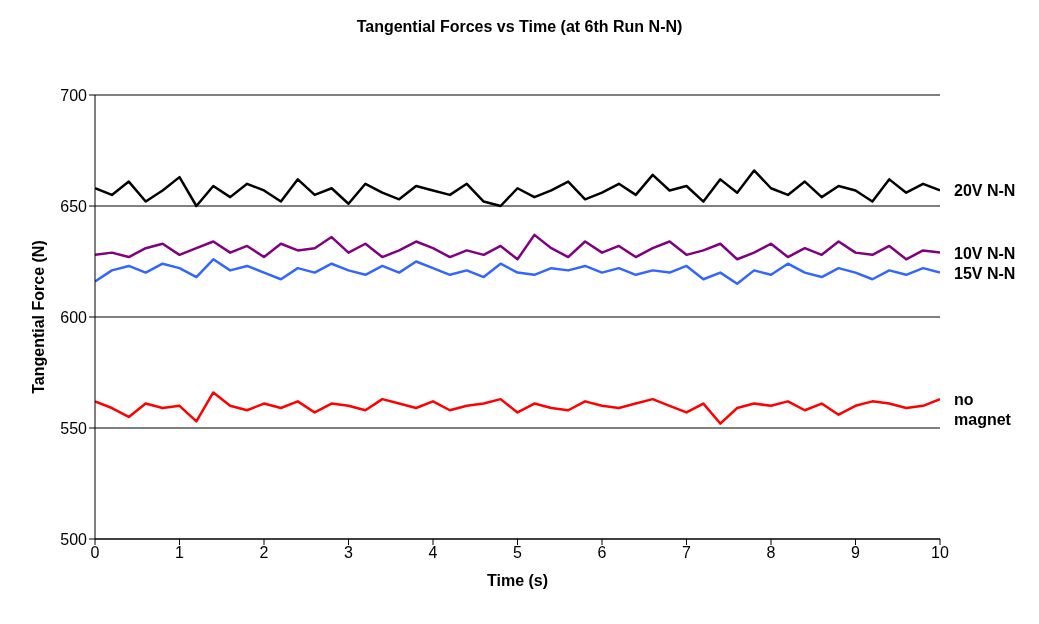  What do you see at coordinates (95, 553) in the screenshot?
I see `x-tick-label: 0` at bounding box center [95, 553].